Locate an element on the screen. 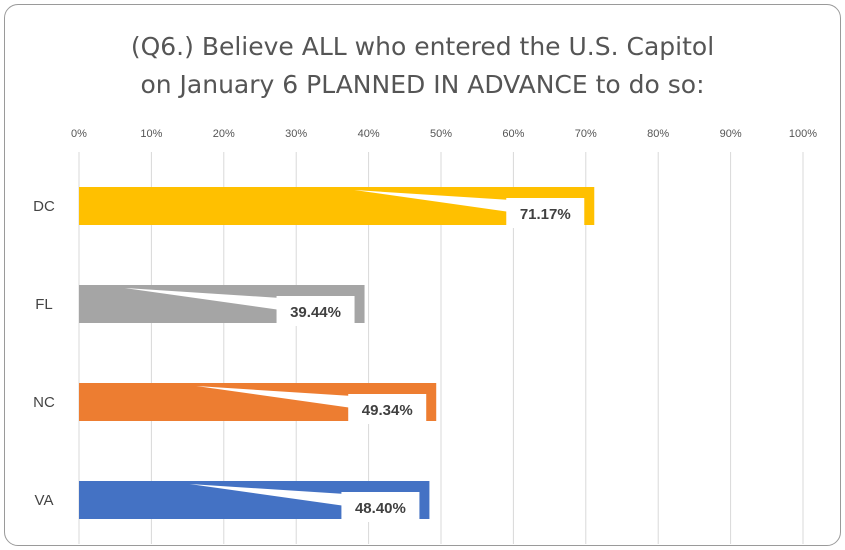 The image size is (845, 550). data-label-box-va is located at coordinates (380, 507).